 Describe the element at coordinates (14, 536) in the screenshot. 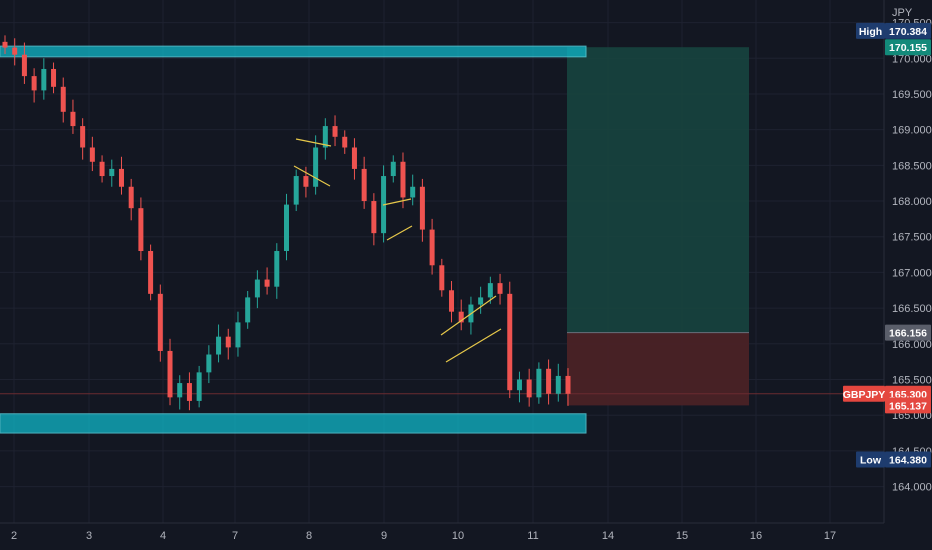

I see `x-tick-label: 2` at that location.